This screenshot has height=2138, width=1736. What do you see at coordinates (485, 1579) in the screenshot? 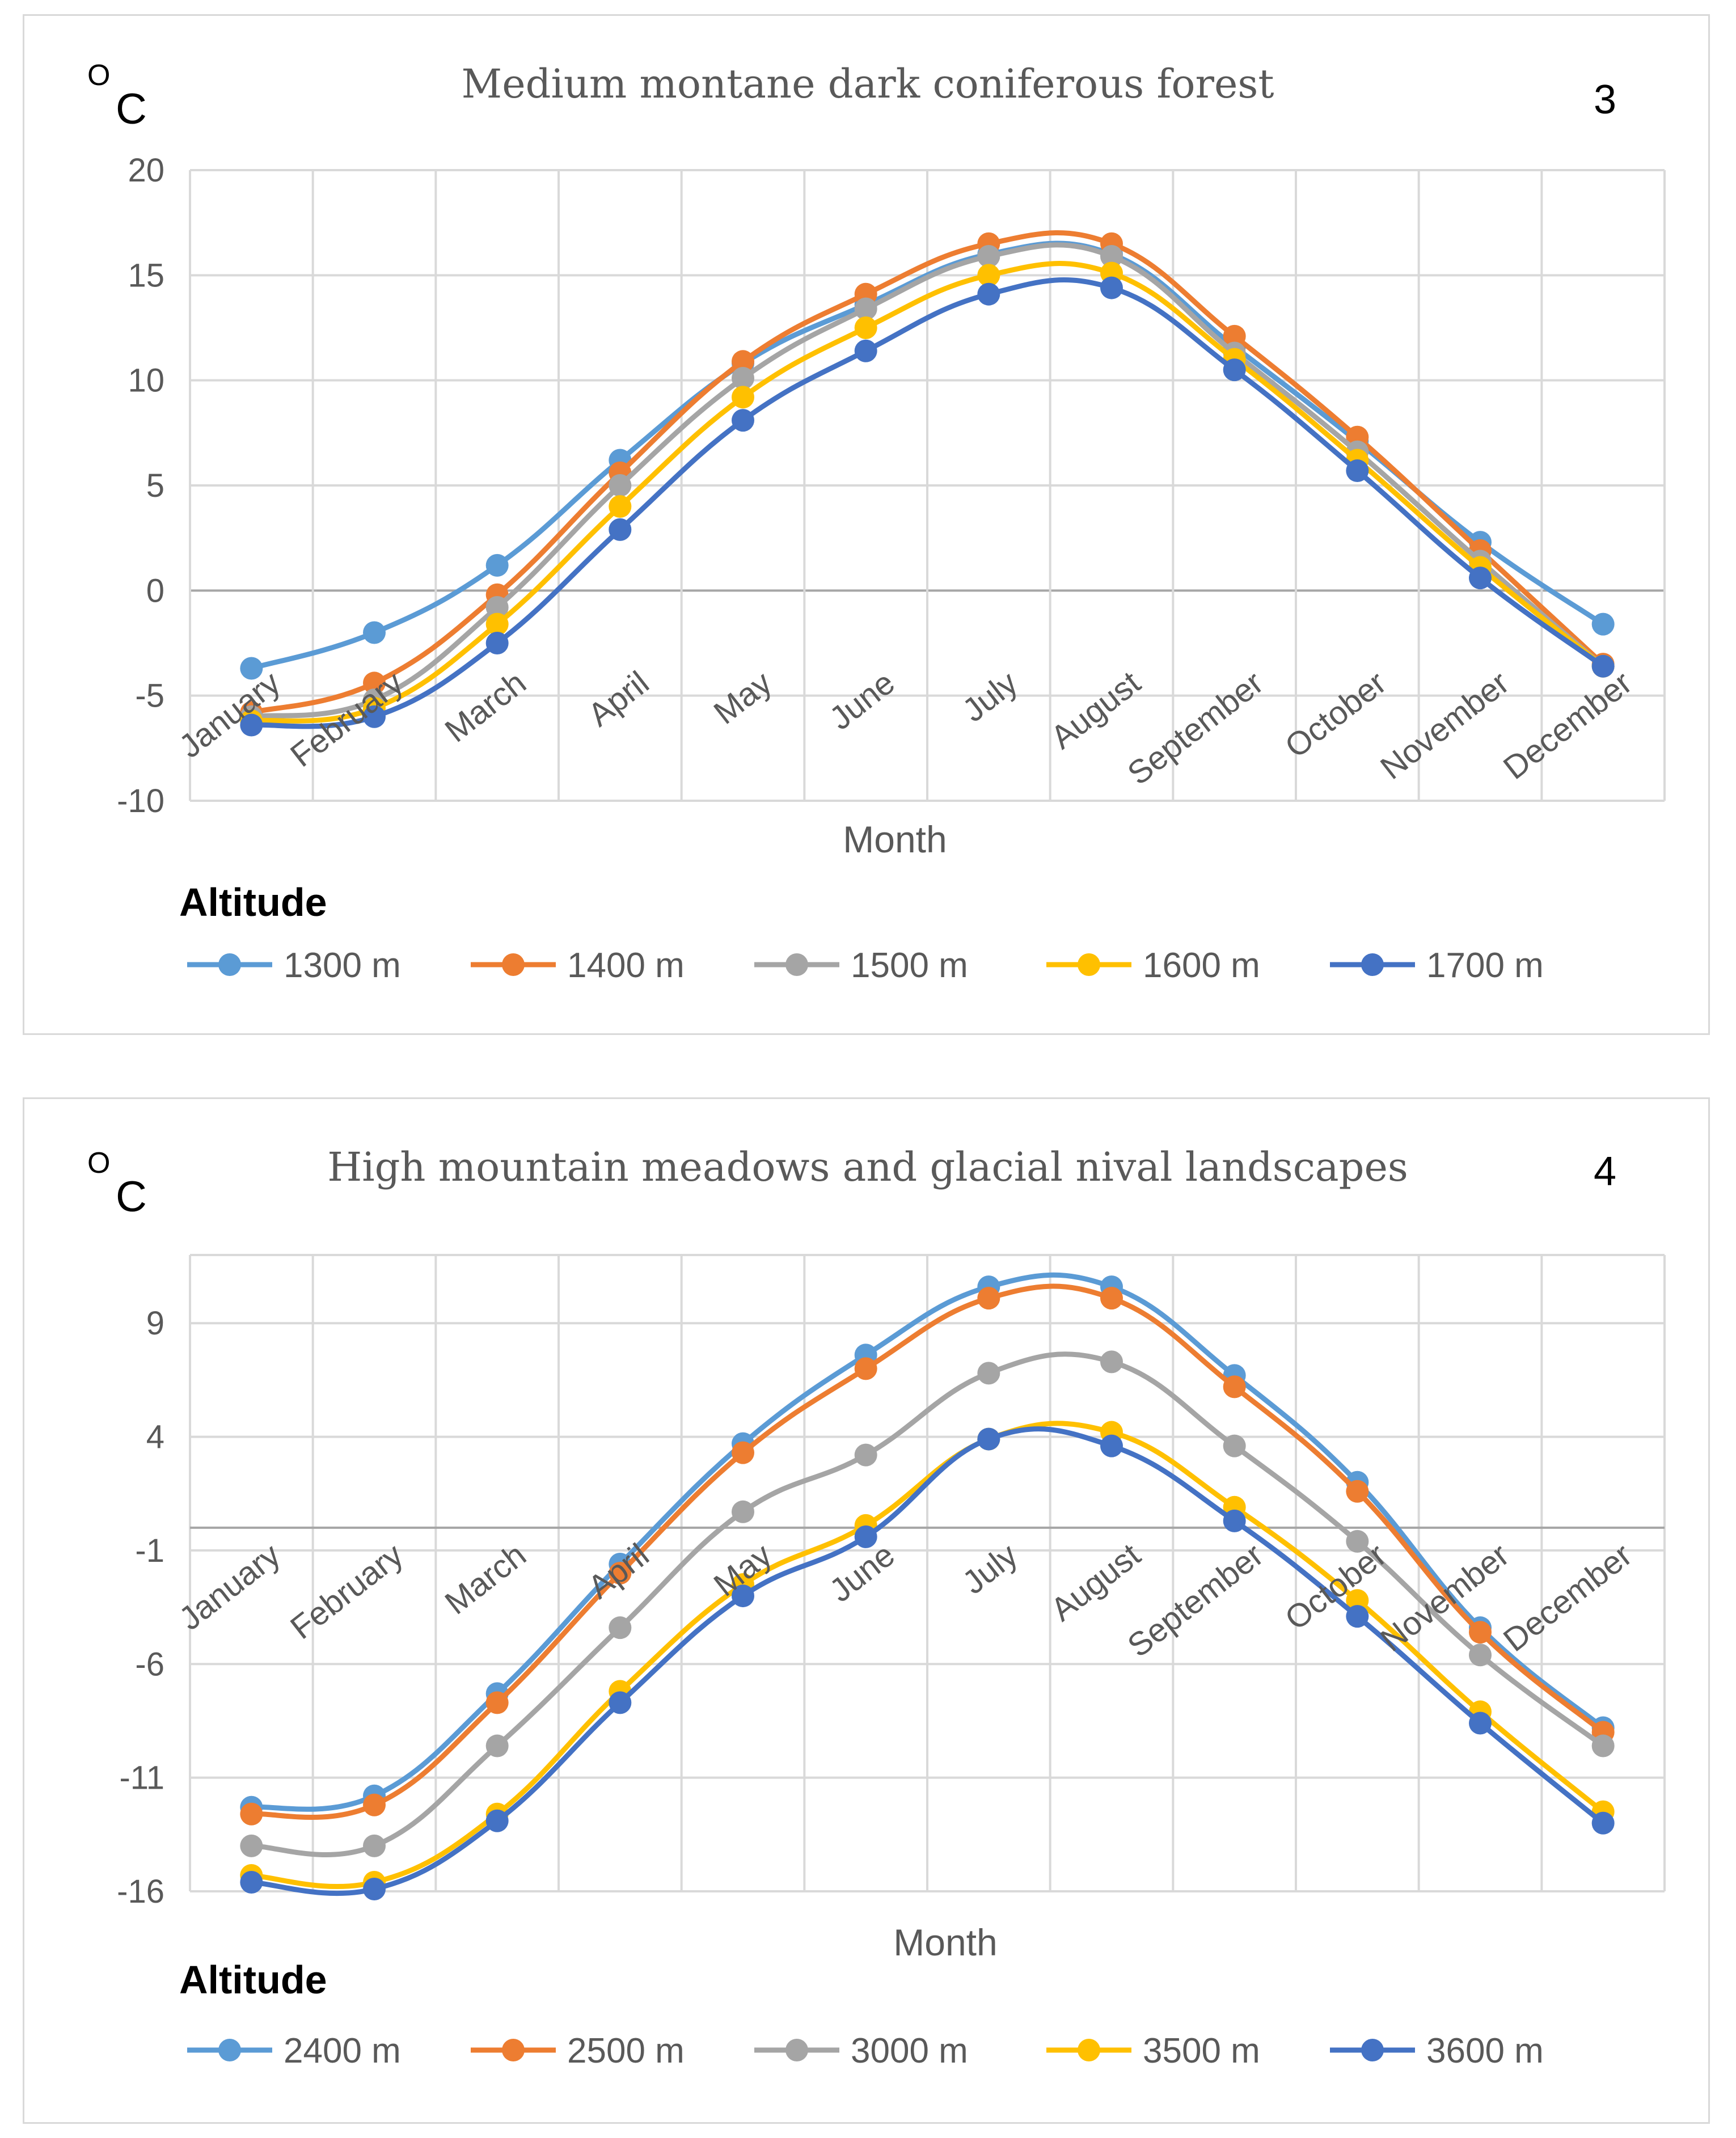
I see `x-tick-label: March` at bounding box center [485, 1579].